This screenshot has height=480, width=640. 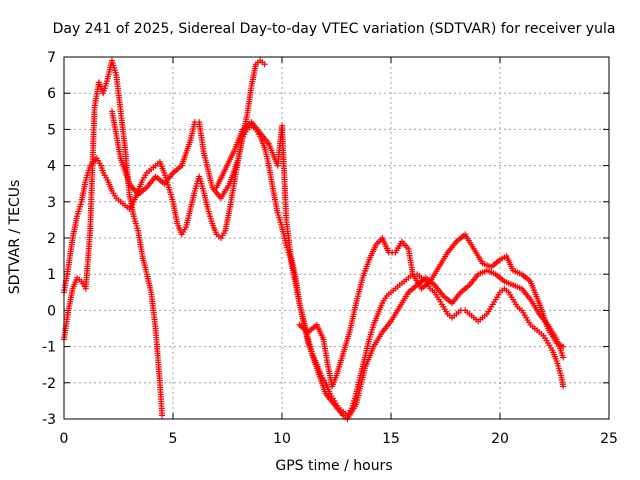 What do you see at coordinates (391, 439) in the screenshot?
I see `x-tick-label: 15` at bounding box center [391, 439].